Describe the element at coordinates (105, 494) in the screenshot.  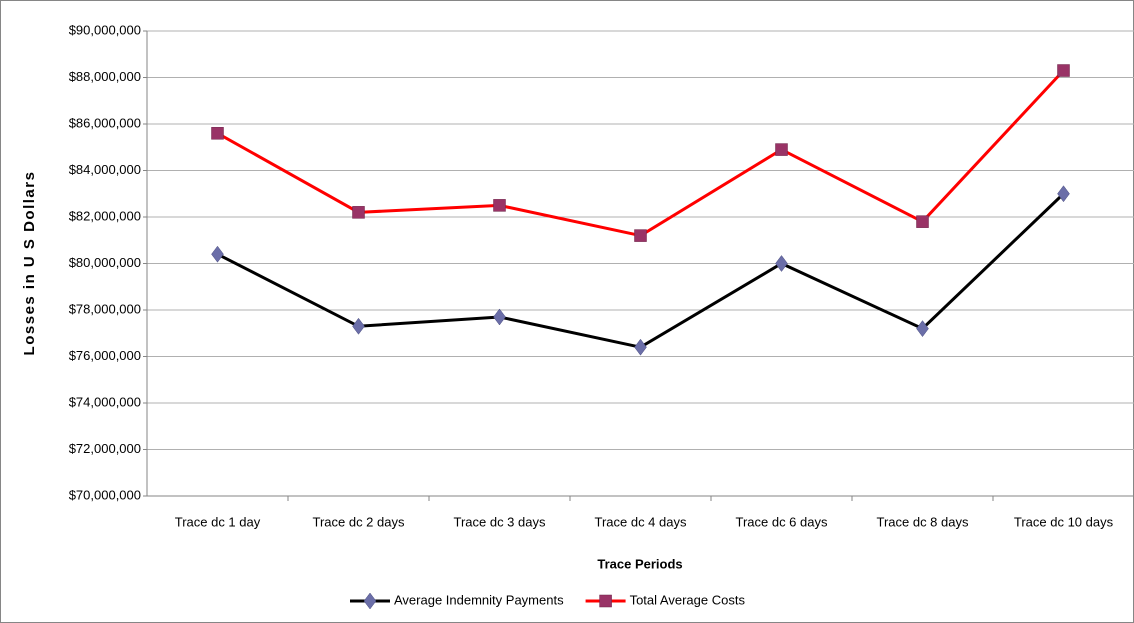
I see `y-tick-label: $70,000,000` at that location.